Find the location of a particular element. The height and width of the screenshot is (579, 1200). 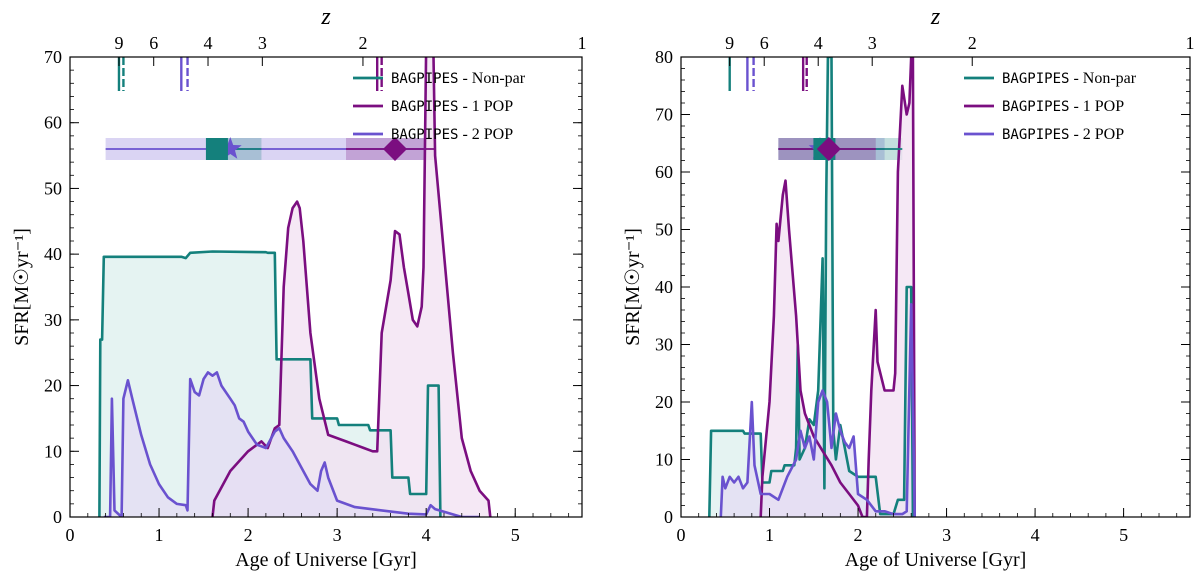

summary-marker-square is located at coordinates (216, 149).